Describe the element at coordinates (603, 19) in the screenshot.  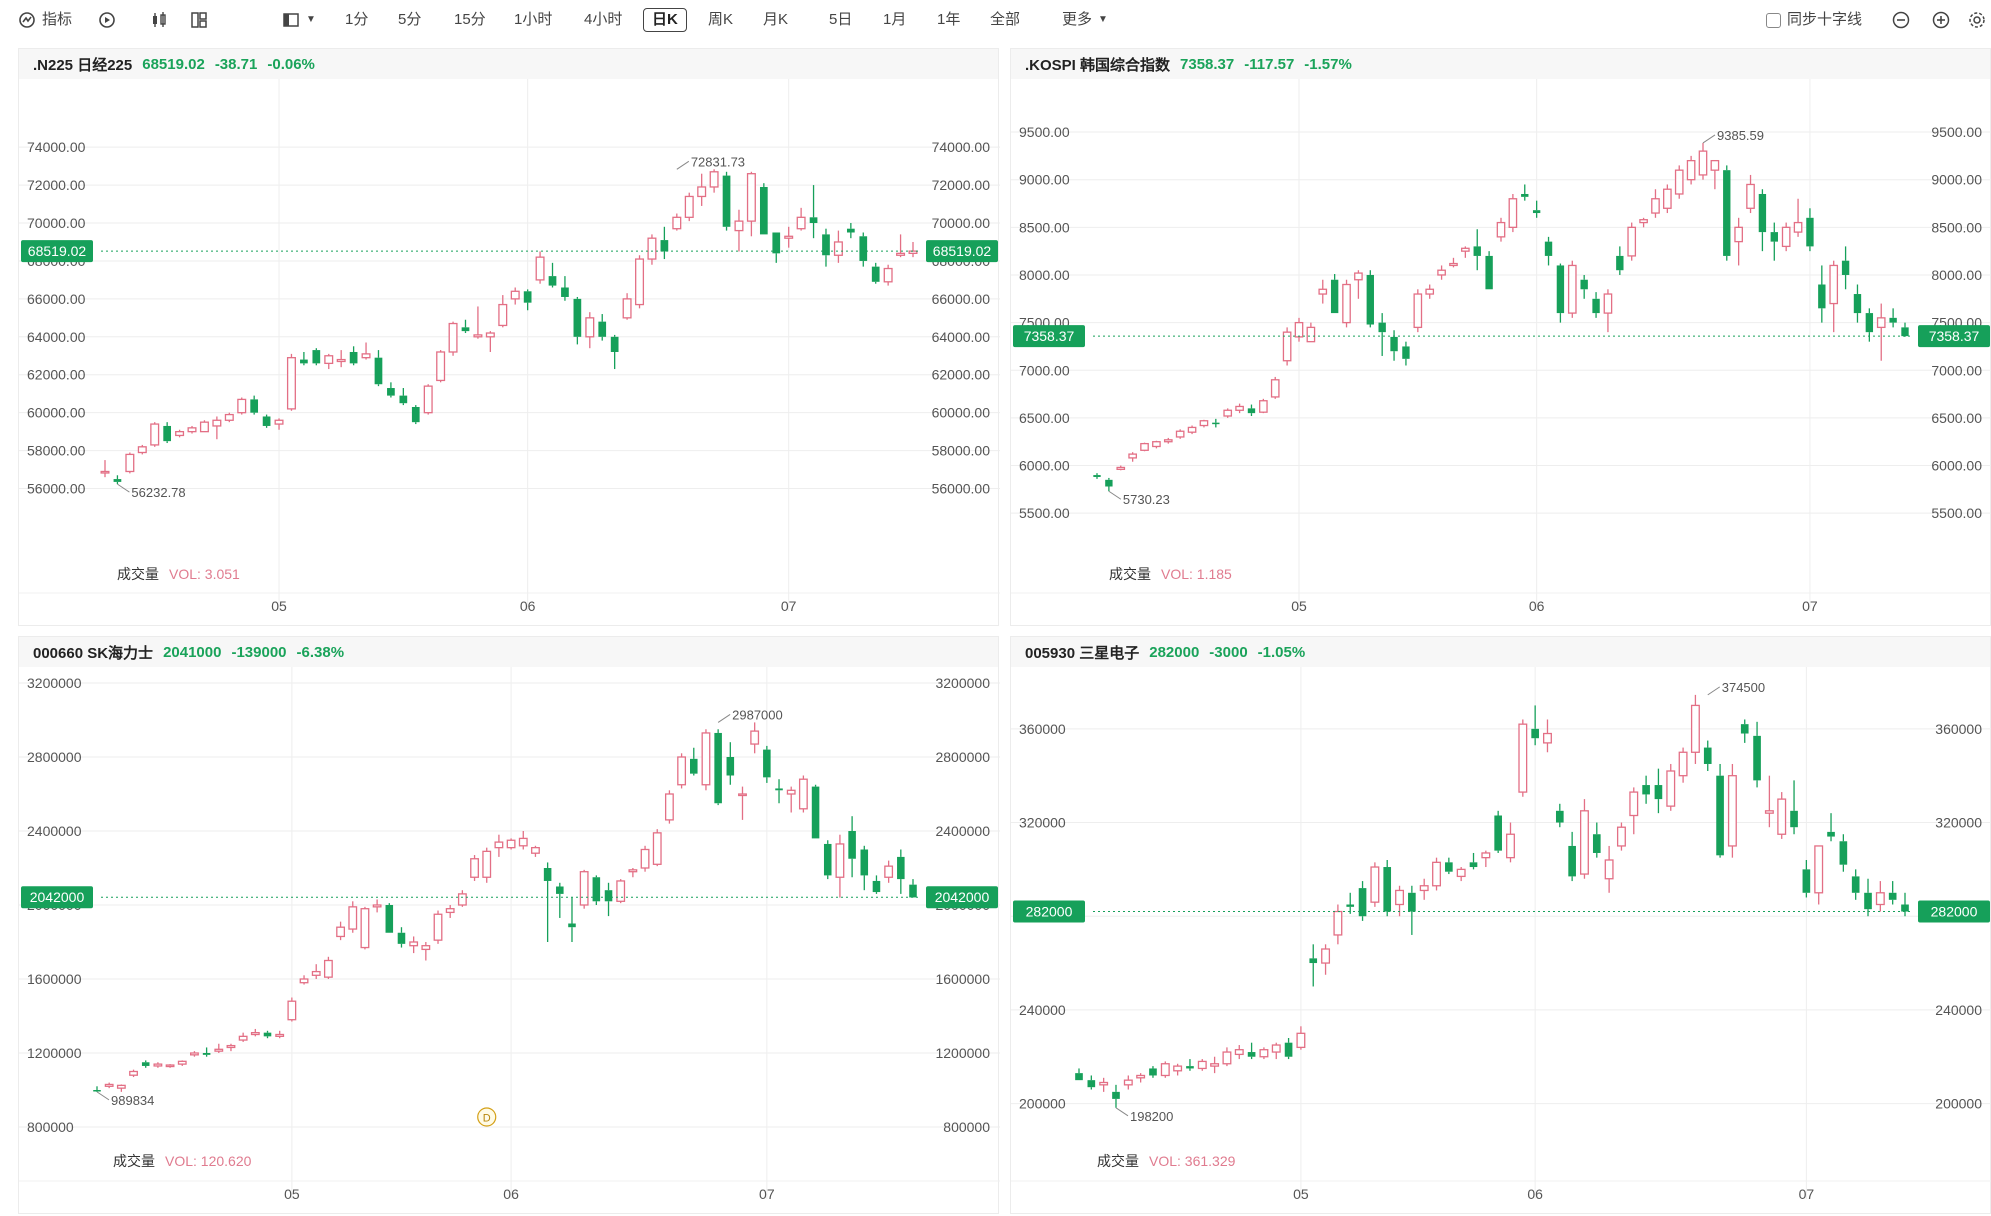
I see `timeframe-4h: 4小时` at that location.